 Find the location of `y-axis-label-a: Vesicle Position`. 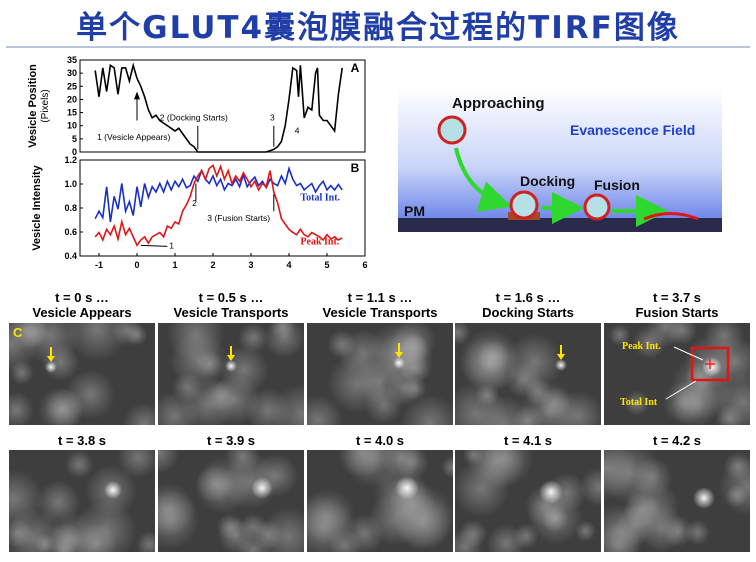

y-axis-label-a: Vesicle Position is located at coordinates (33, 106).